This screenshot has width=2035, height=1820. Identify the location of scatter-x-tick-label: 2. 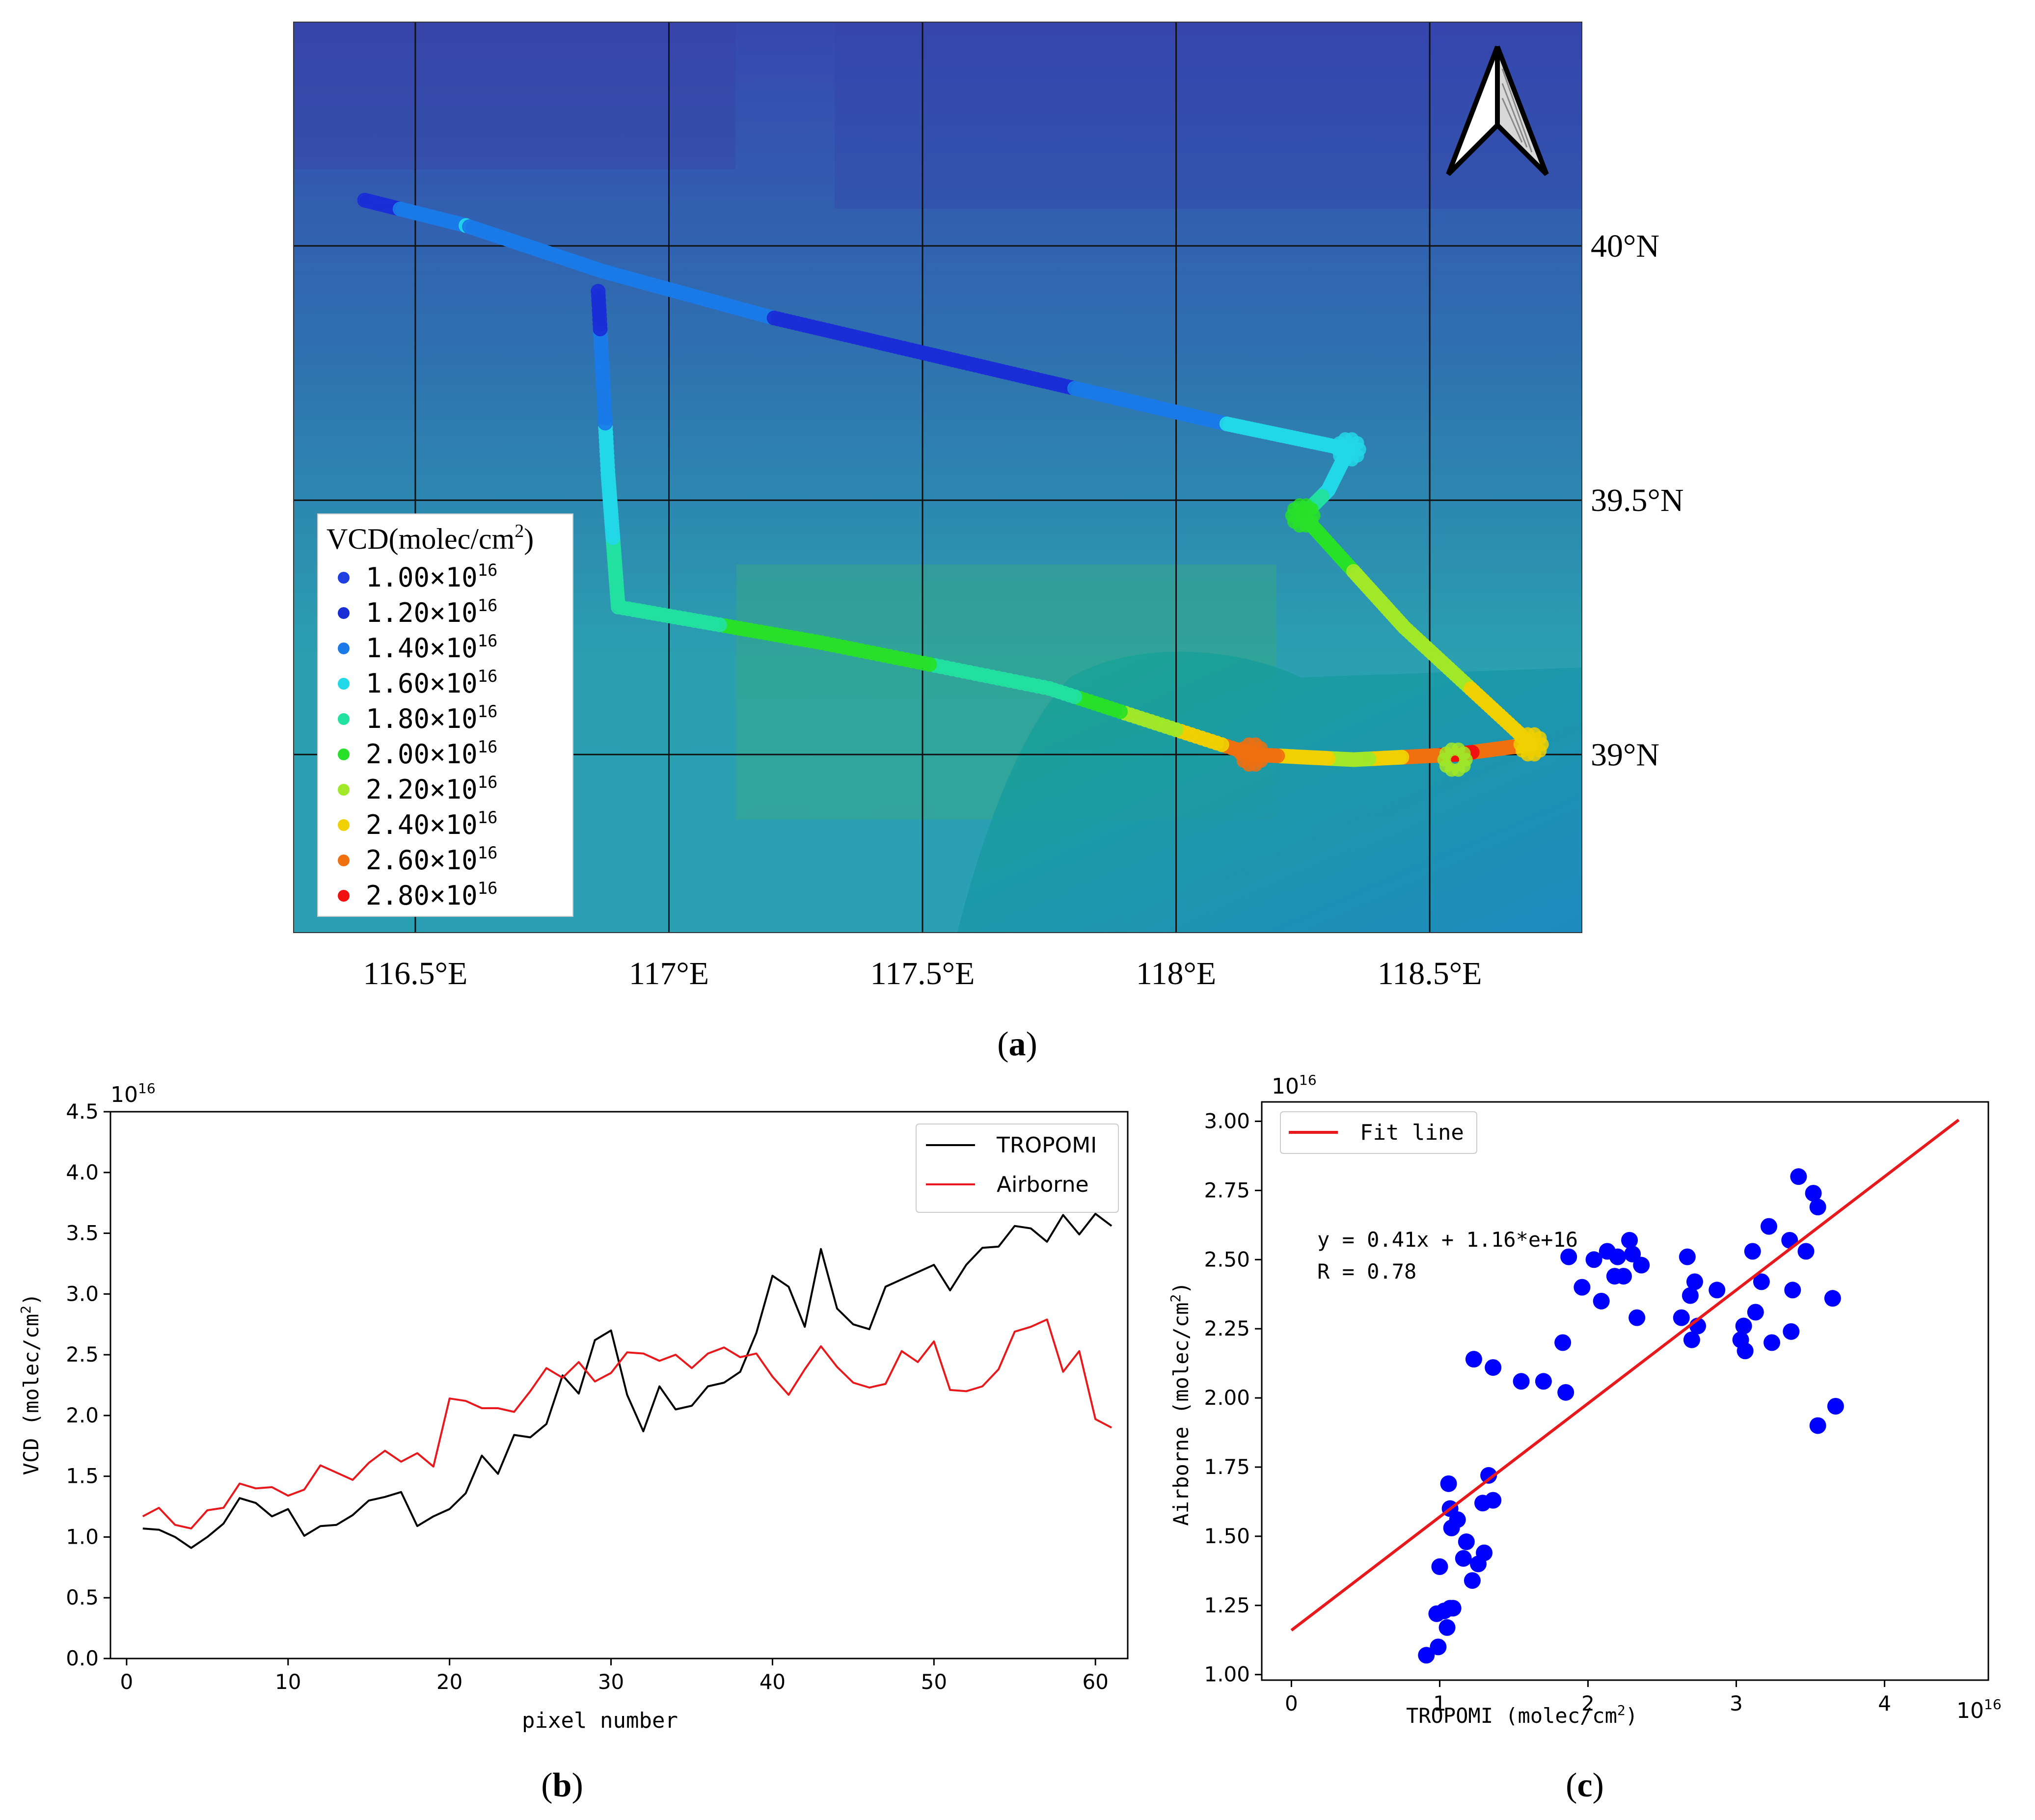
(1588, 1703).